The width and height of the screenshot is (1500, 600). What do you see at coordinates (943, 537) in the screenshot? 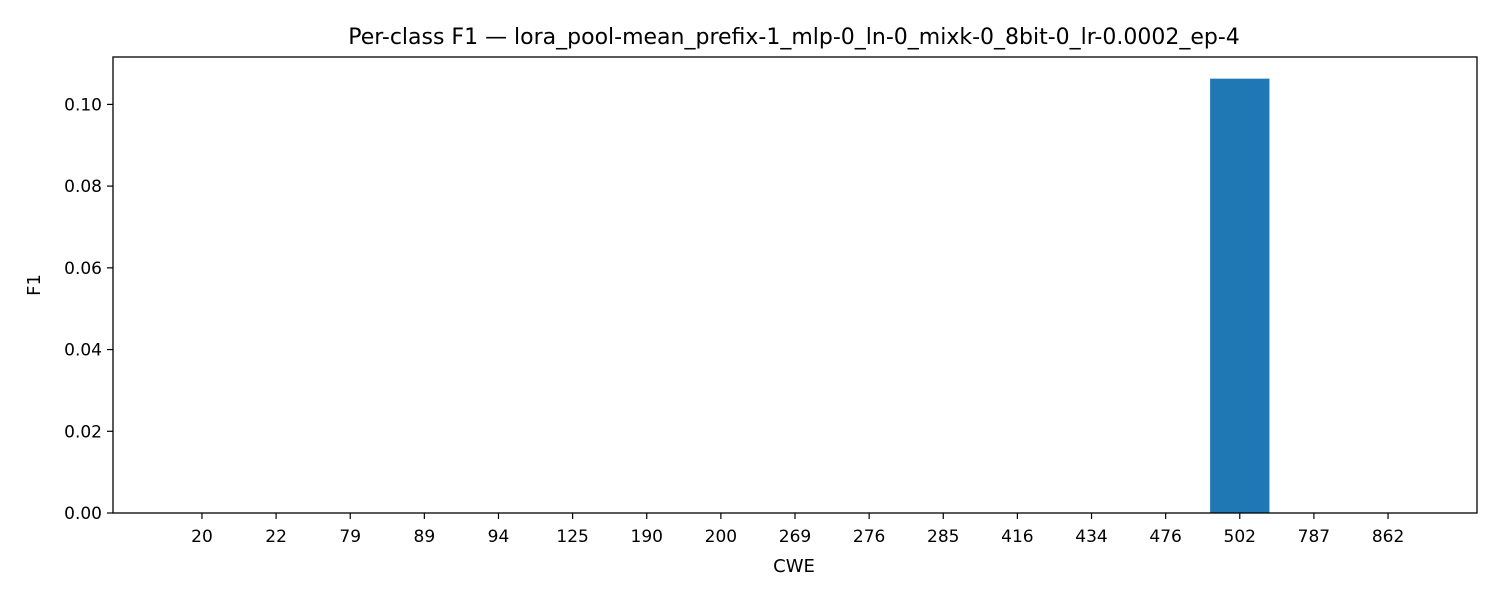
I see `x-tick-label: 285` at bounding box center [943, 537].